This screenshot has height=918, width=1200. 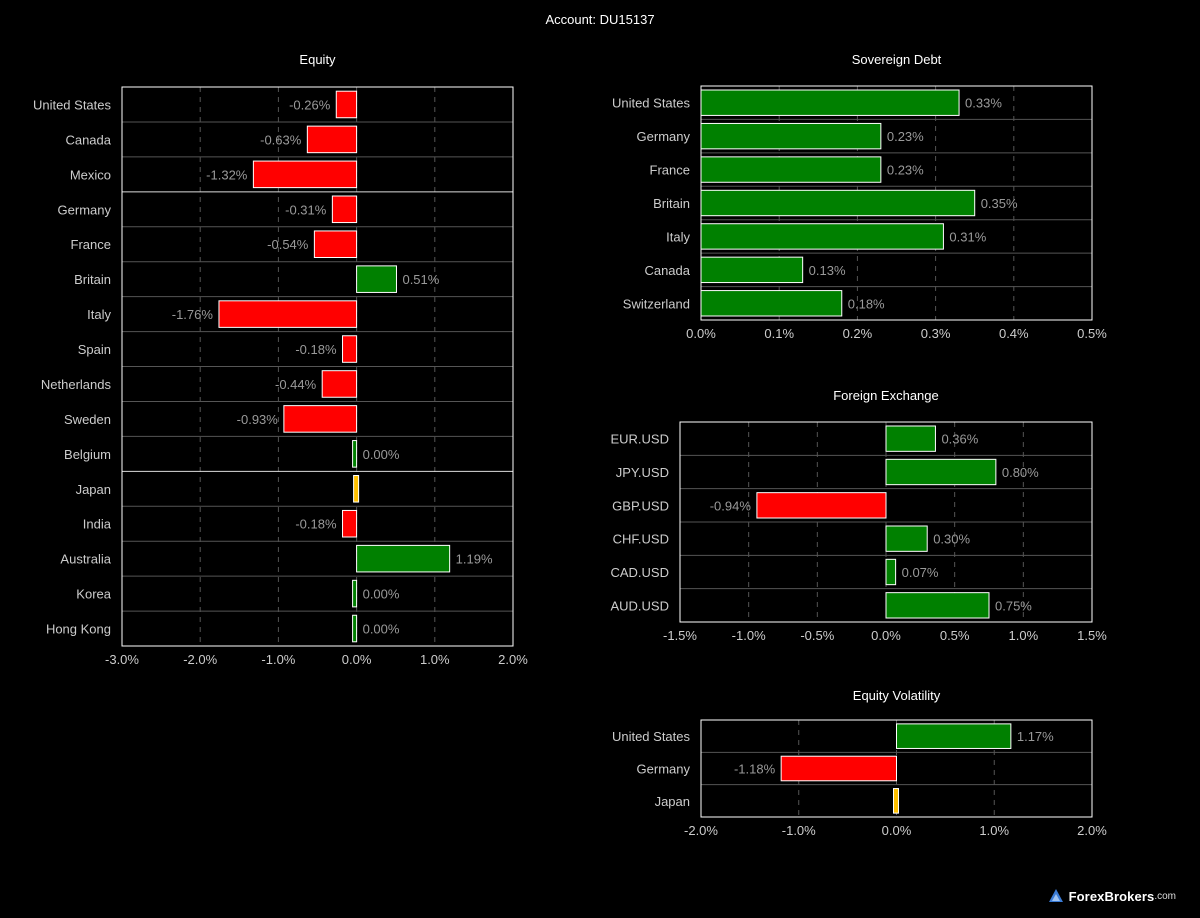 What do you see at coordinates (1092, 830) in the screenshot?
I see `equity-volatility-tick-label: 2.0%` at bounding box center [1092, 830].